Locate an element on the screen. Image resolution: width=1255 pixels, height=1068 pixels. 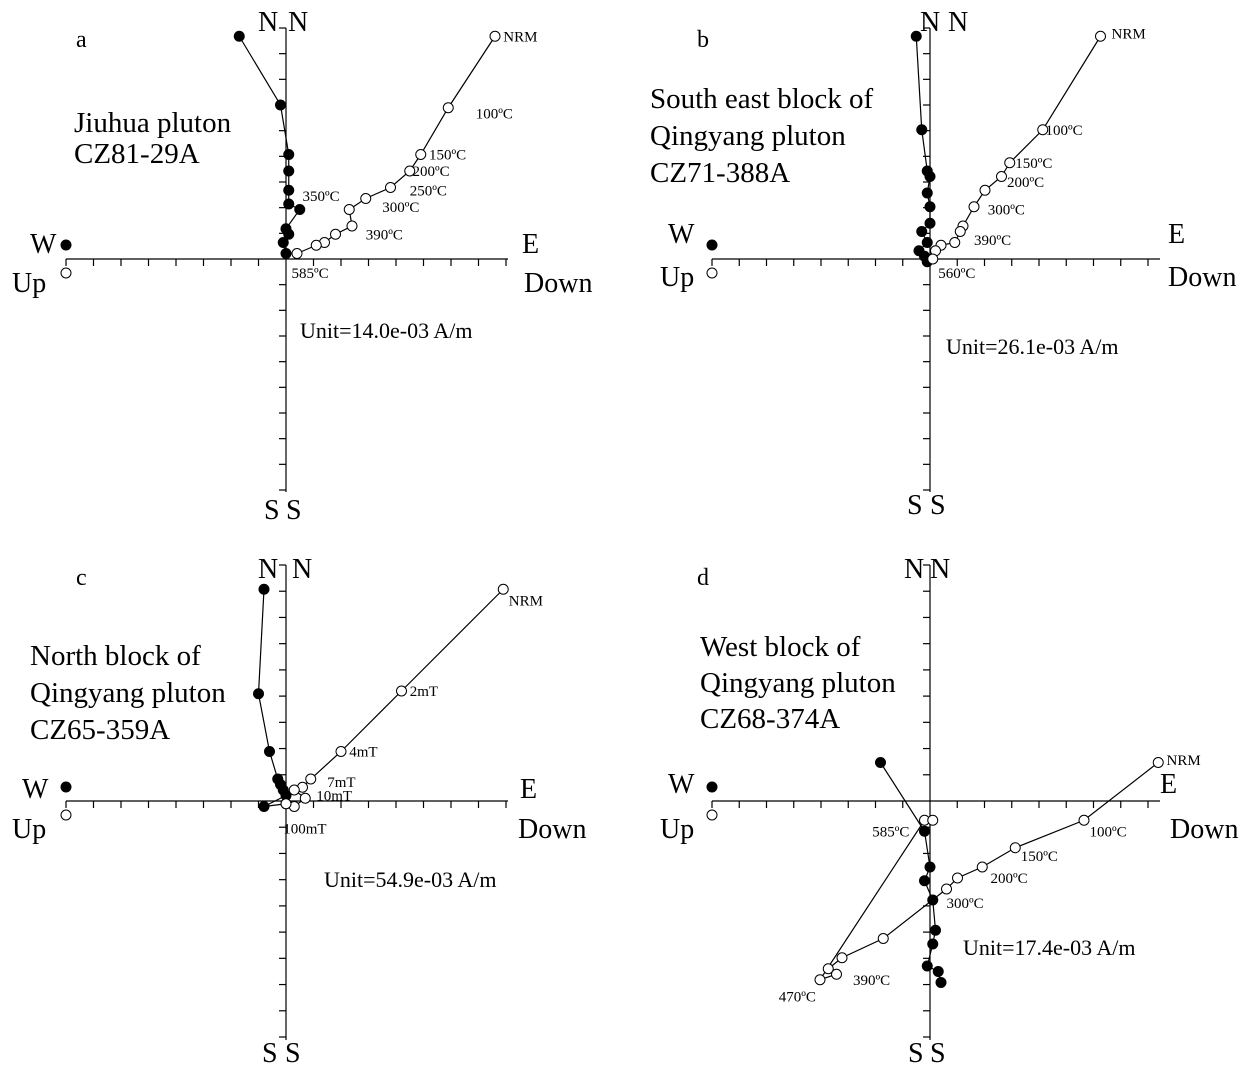
step-label: 350ºC is located at coordinates (321, 197).